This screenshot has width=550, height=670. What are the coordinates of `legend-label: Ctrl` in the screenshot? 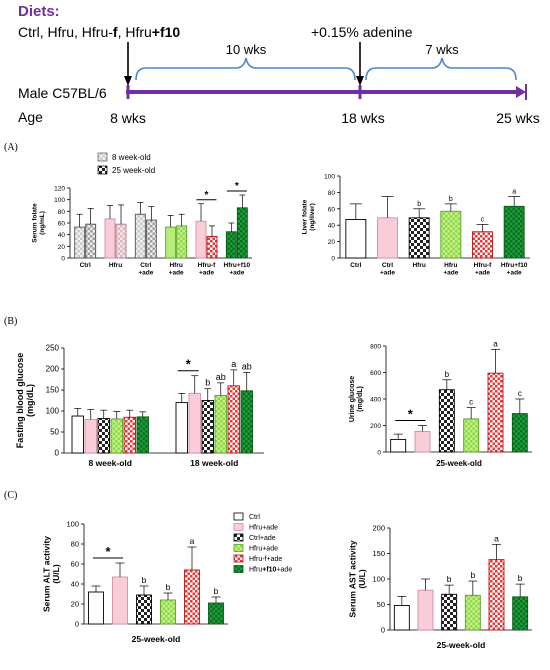 It's located at (254, 517).